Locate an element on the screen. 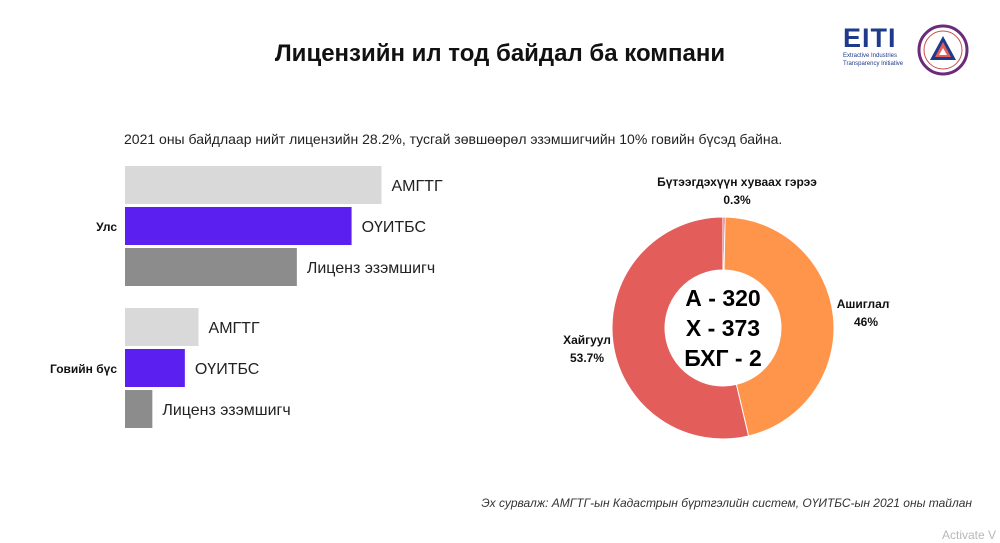 The width and height of the screenshot is (1000, 543). donut-center-line-1: Х - 373 is located at coordinates (723, 328).